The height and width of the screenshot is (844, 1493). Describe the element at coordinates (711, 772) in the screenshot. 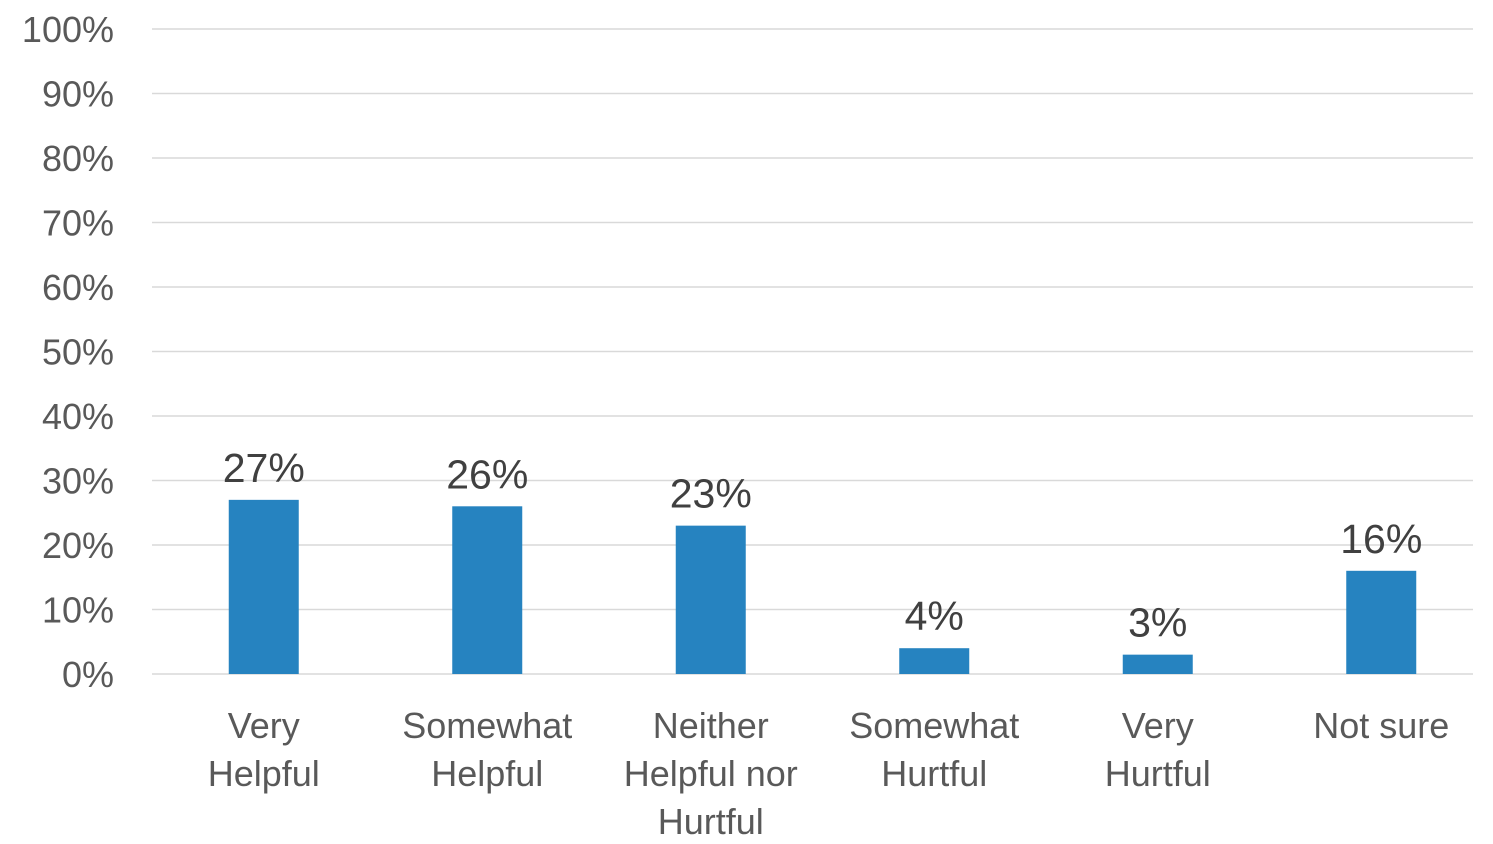

I see `x-tick-label-2: Neither Helpful nor Hurtful` at that location.